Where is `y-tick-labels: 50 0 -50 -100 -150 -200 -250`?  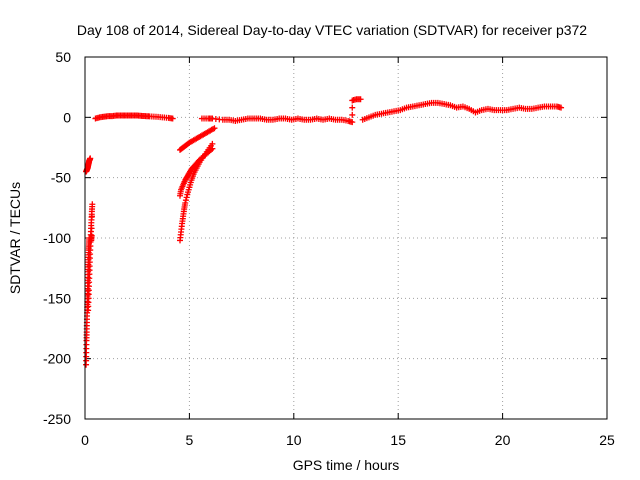
y-tick-labels: 50 0 -50 -100 -150 -200 -250 is located at coordinates (57, 238).